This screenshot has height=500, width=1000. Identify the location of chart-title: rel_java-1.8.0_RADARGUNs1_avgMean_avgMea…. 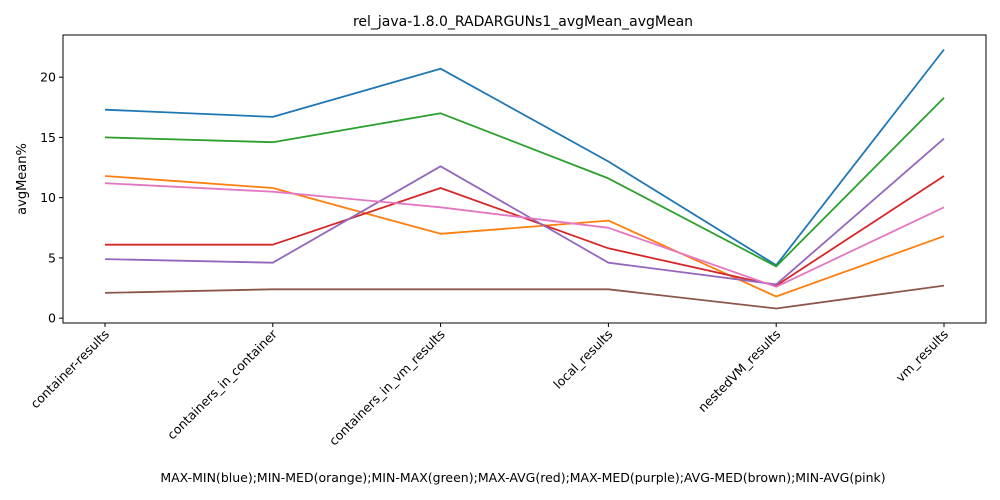
(523, 22).